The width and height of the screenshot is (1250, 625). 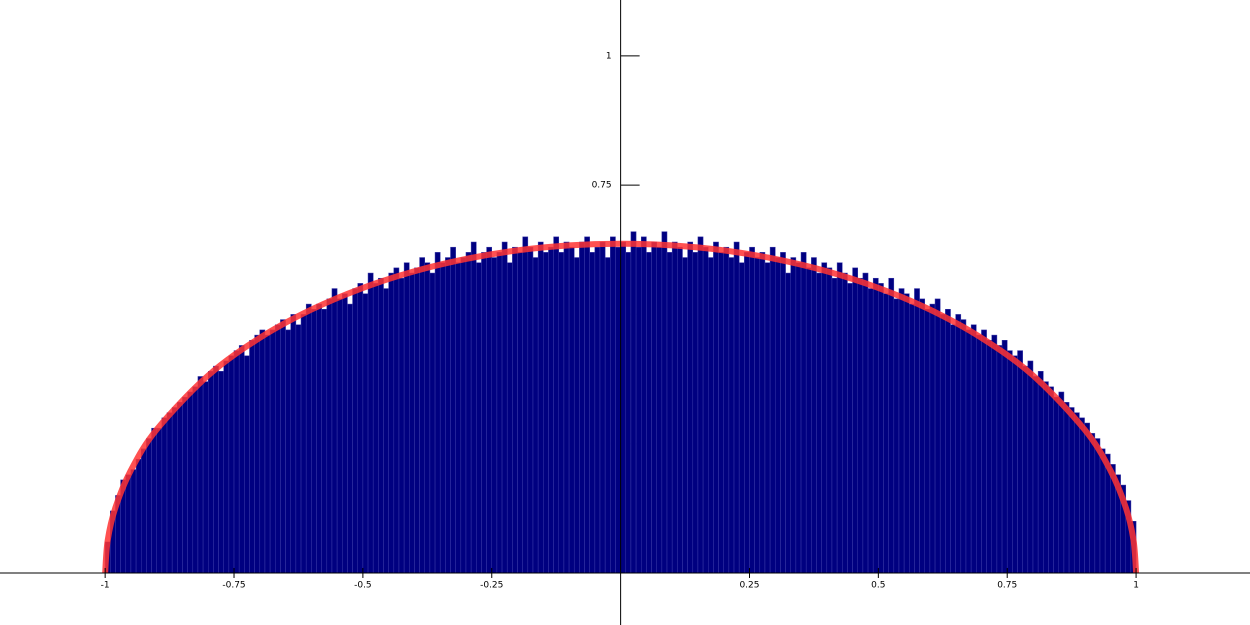 What do you see at coordinates (1136, 585) in the screenshot?
I see `x-tick-label: 1` at bounding box center [1136, 585].